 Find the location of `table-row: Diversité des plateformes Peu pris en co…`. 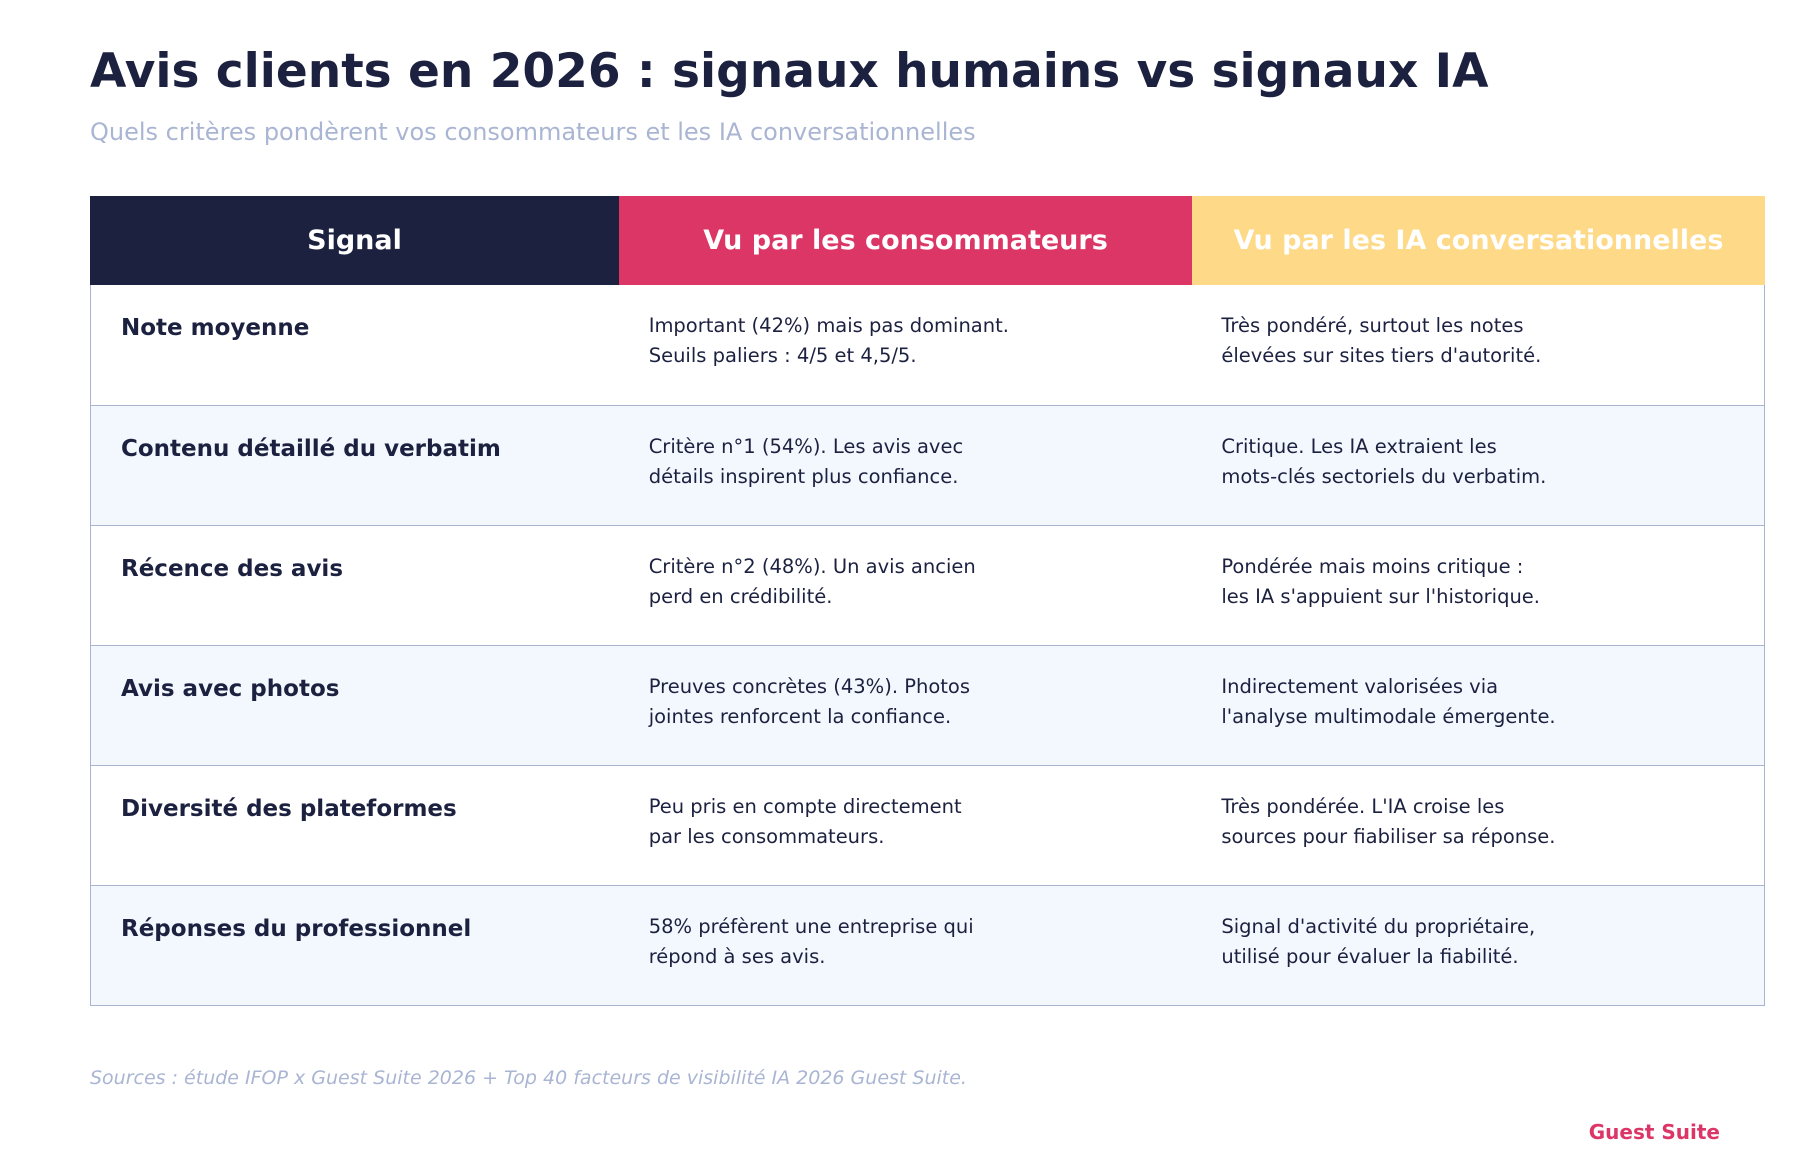

table-row: Diversité des plateformes Peu pris en co… is located at coordinates (927, 825).